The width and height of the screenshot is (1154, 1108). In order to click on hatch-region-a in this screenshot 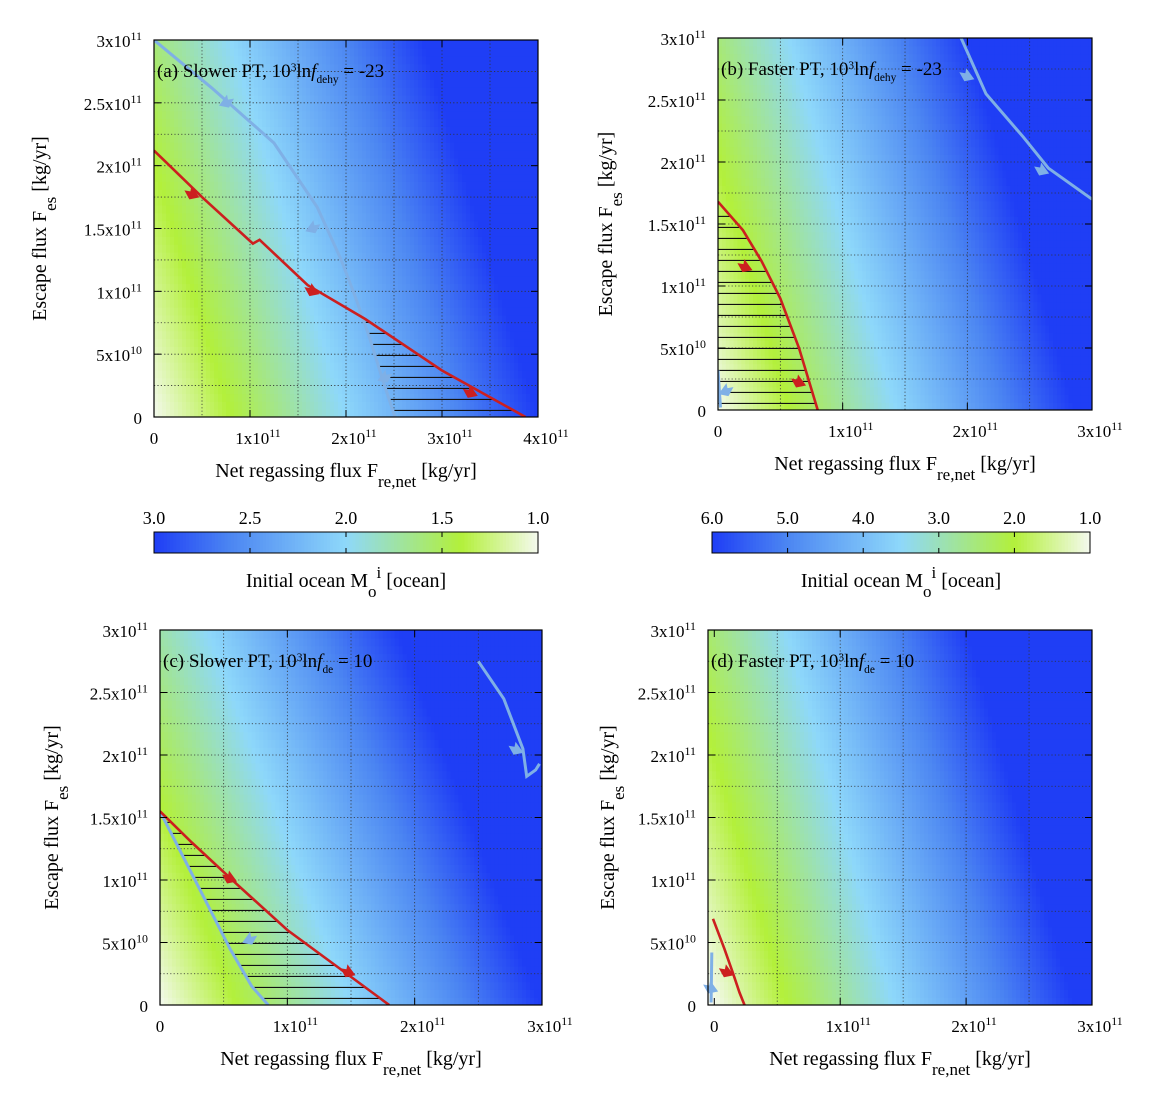, I will do `click(437, 360)`.